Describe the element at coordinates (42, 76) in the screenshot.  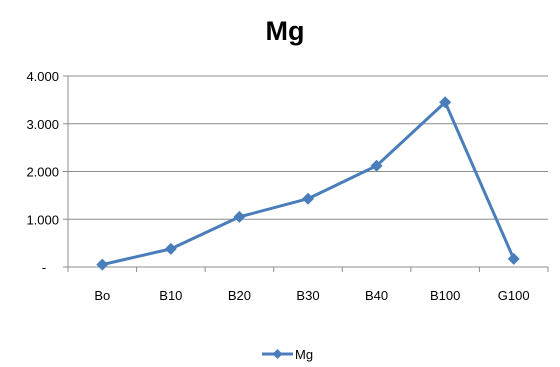
I see `y-tick-label: 4.000` at that location.